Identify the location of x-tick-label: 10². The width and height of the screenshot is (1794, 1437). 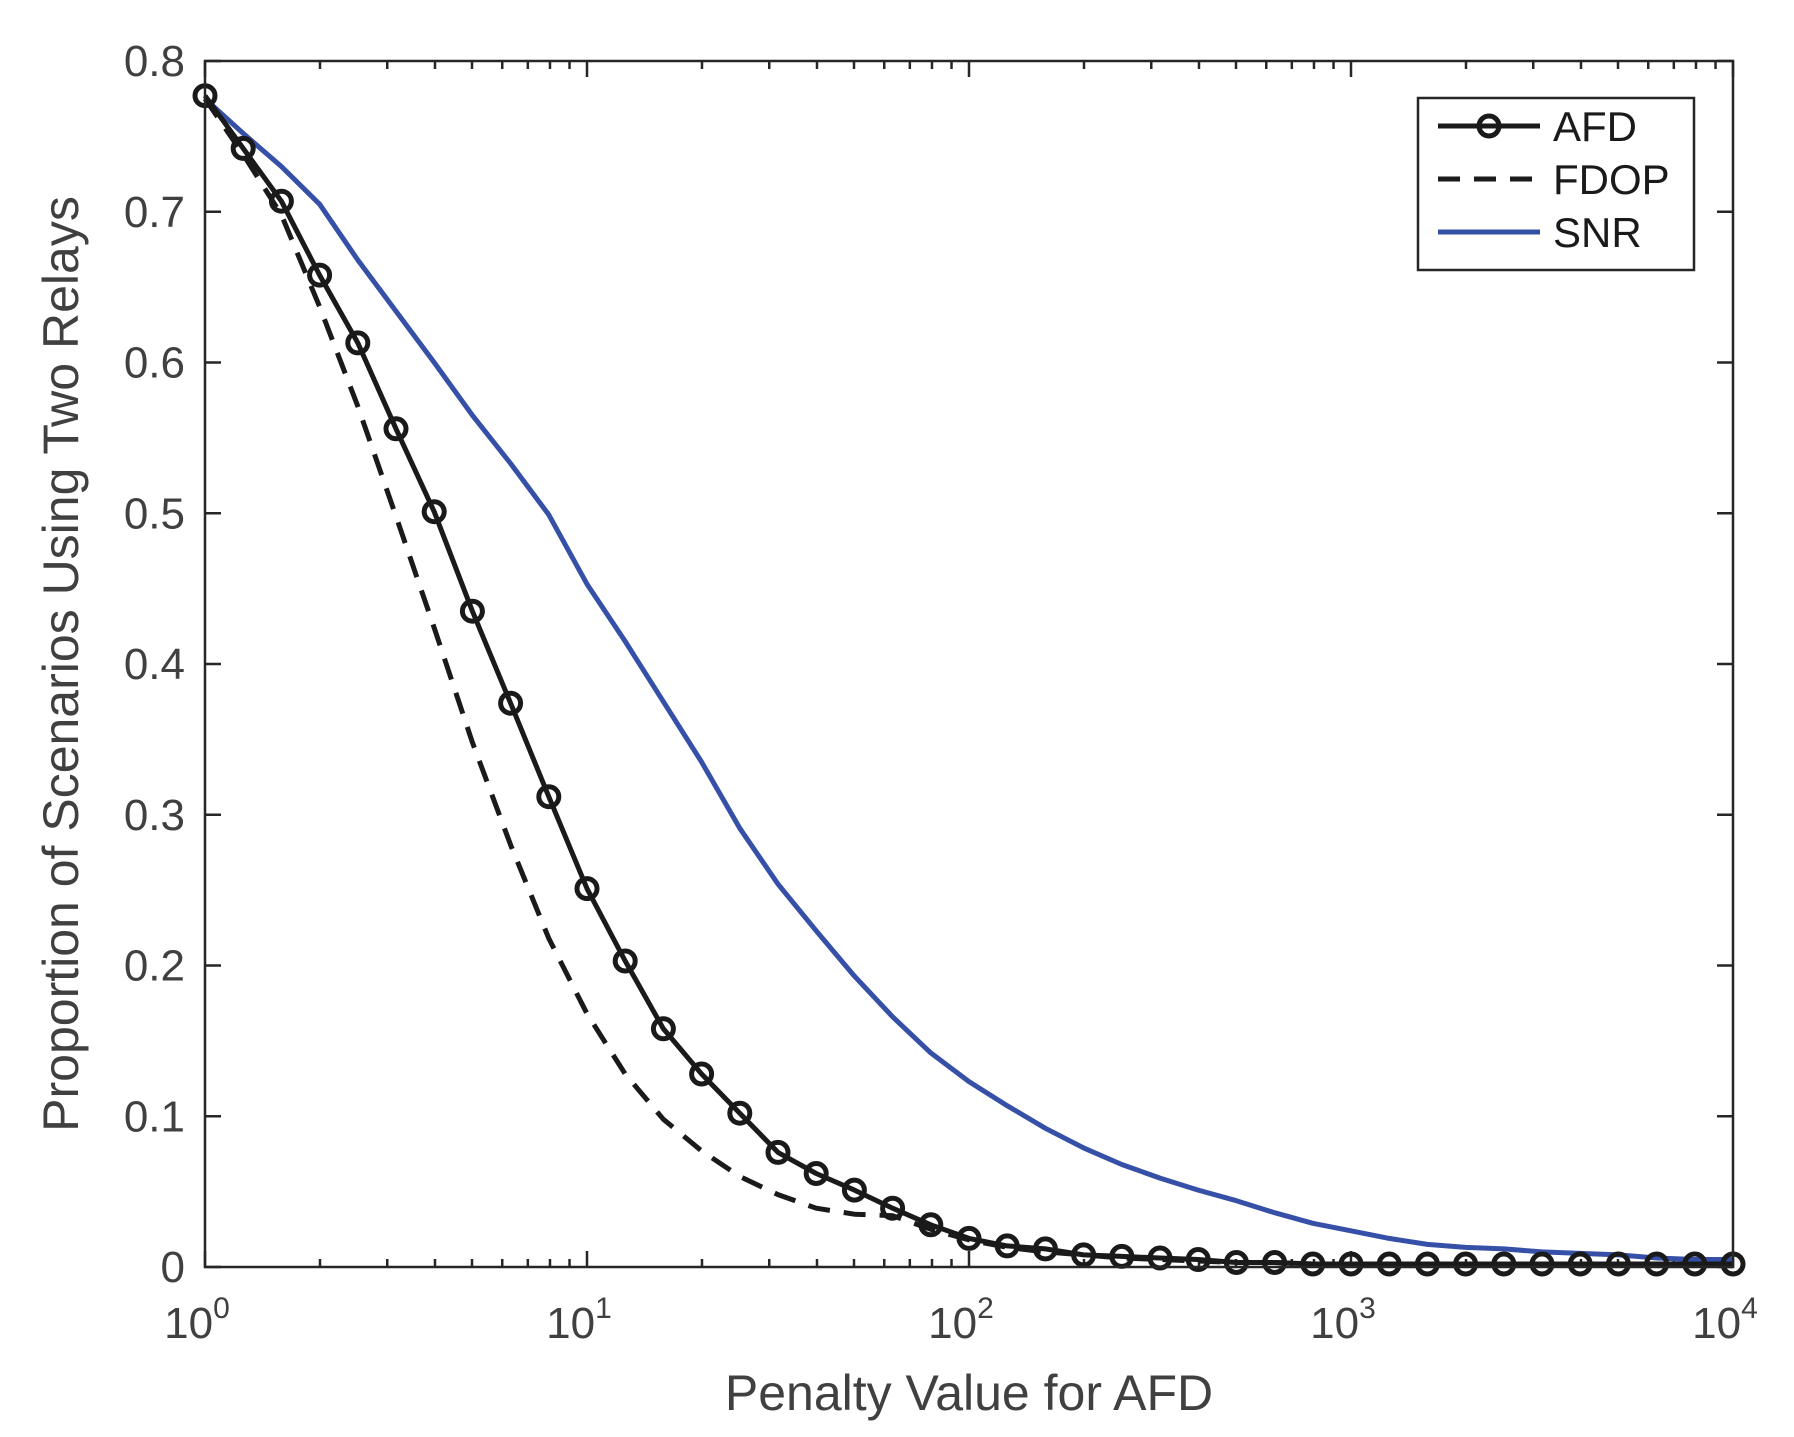
(961, 1320).